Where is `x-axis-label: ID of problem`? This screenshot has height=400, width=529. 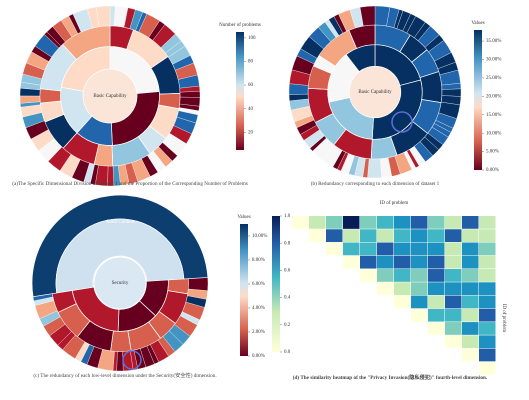 x-axis-label: ID of problem is located at coordinates (394, 203).